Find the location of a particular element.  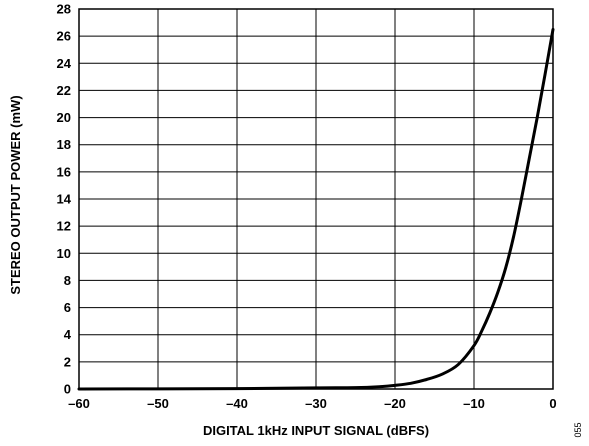

y-tick-label: 12 is located at coordinates (64, 226).